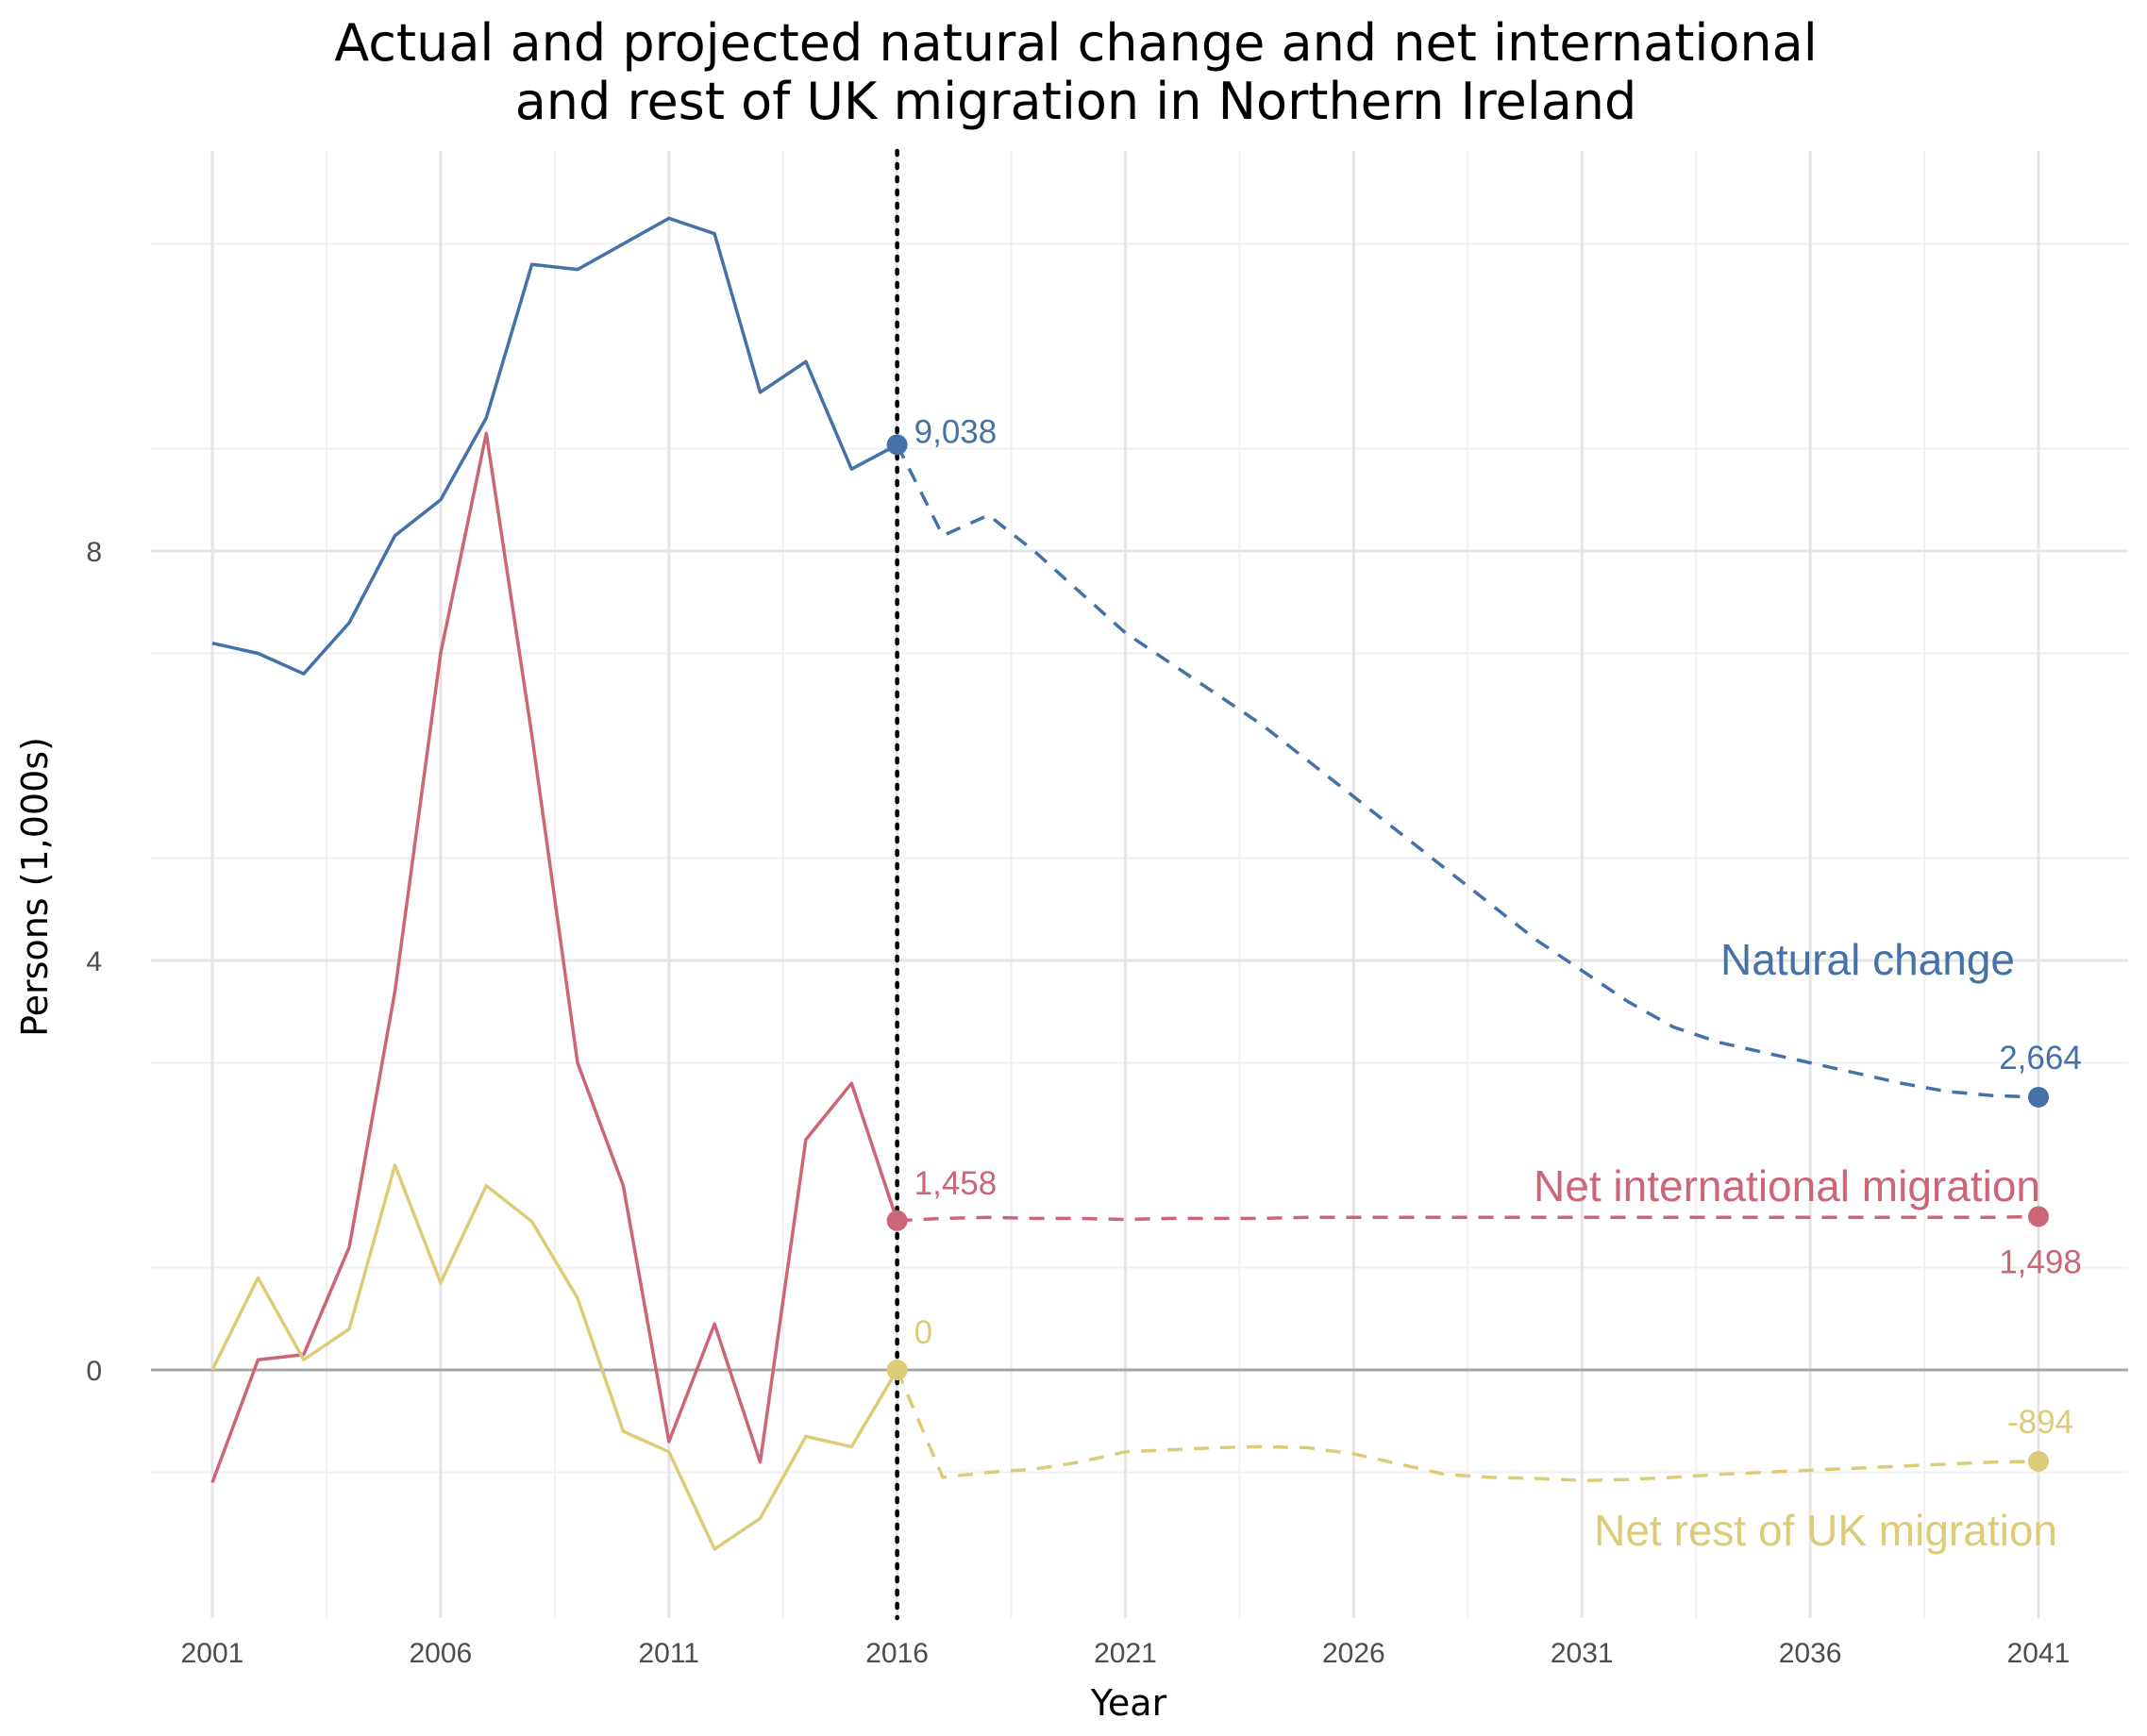  I want to click on x-axis-title: Year, so click(1128, 1703).